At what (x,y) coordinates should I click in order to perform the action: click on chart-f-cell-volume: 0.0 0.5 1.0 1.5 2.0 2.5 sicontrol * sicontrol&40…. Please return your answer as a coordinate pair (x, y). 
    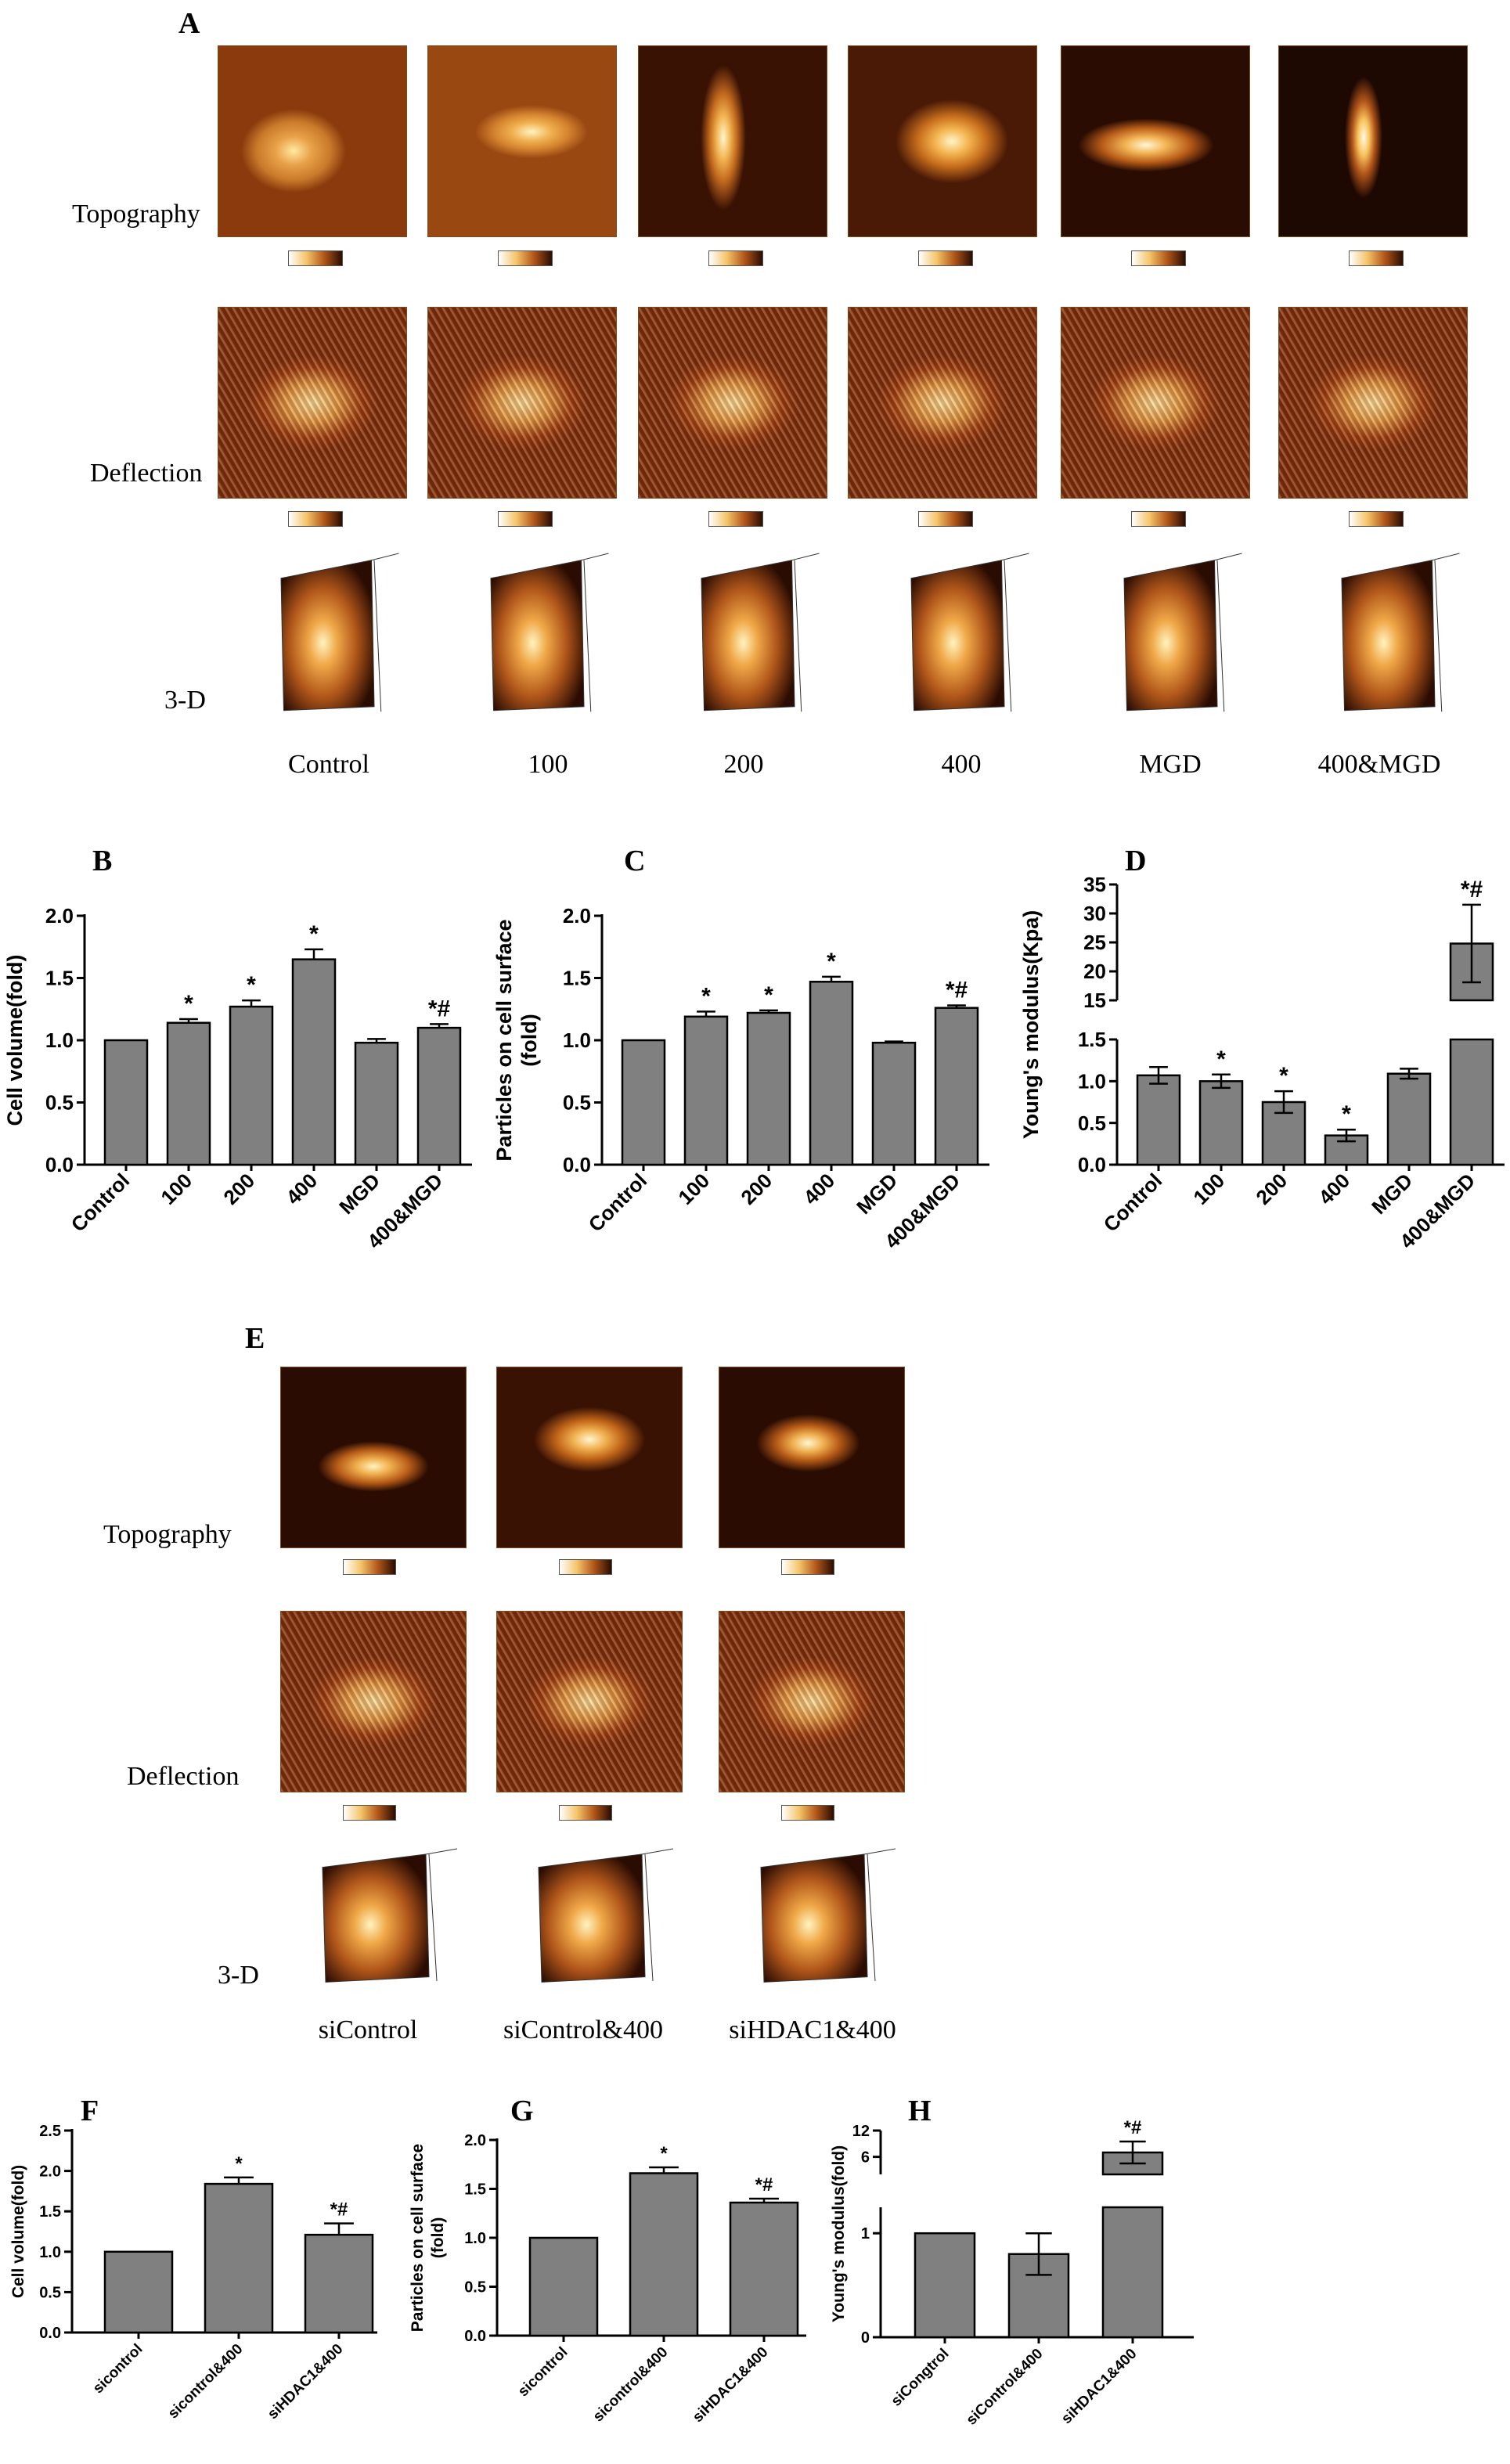
    Looking at the image, I should click on (193, 2273).